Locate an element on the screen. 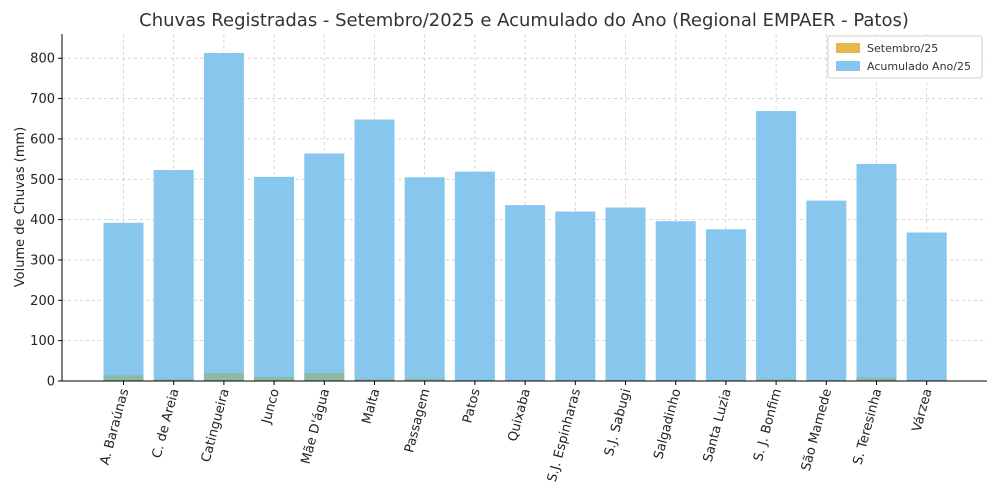 The image size is (1000, 500). y-tick-label: 400 is located at coordinates (42, 220).